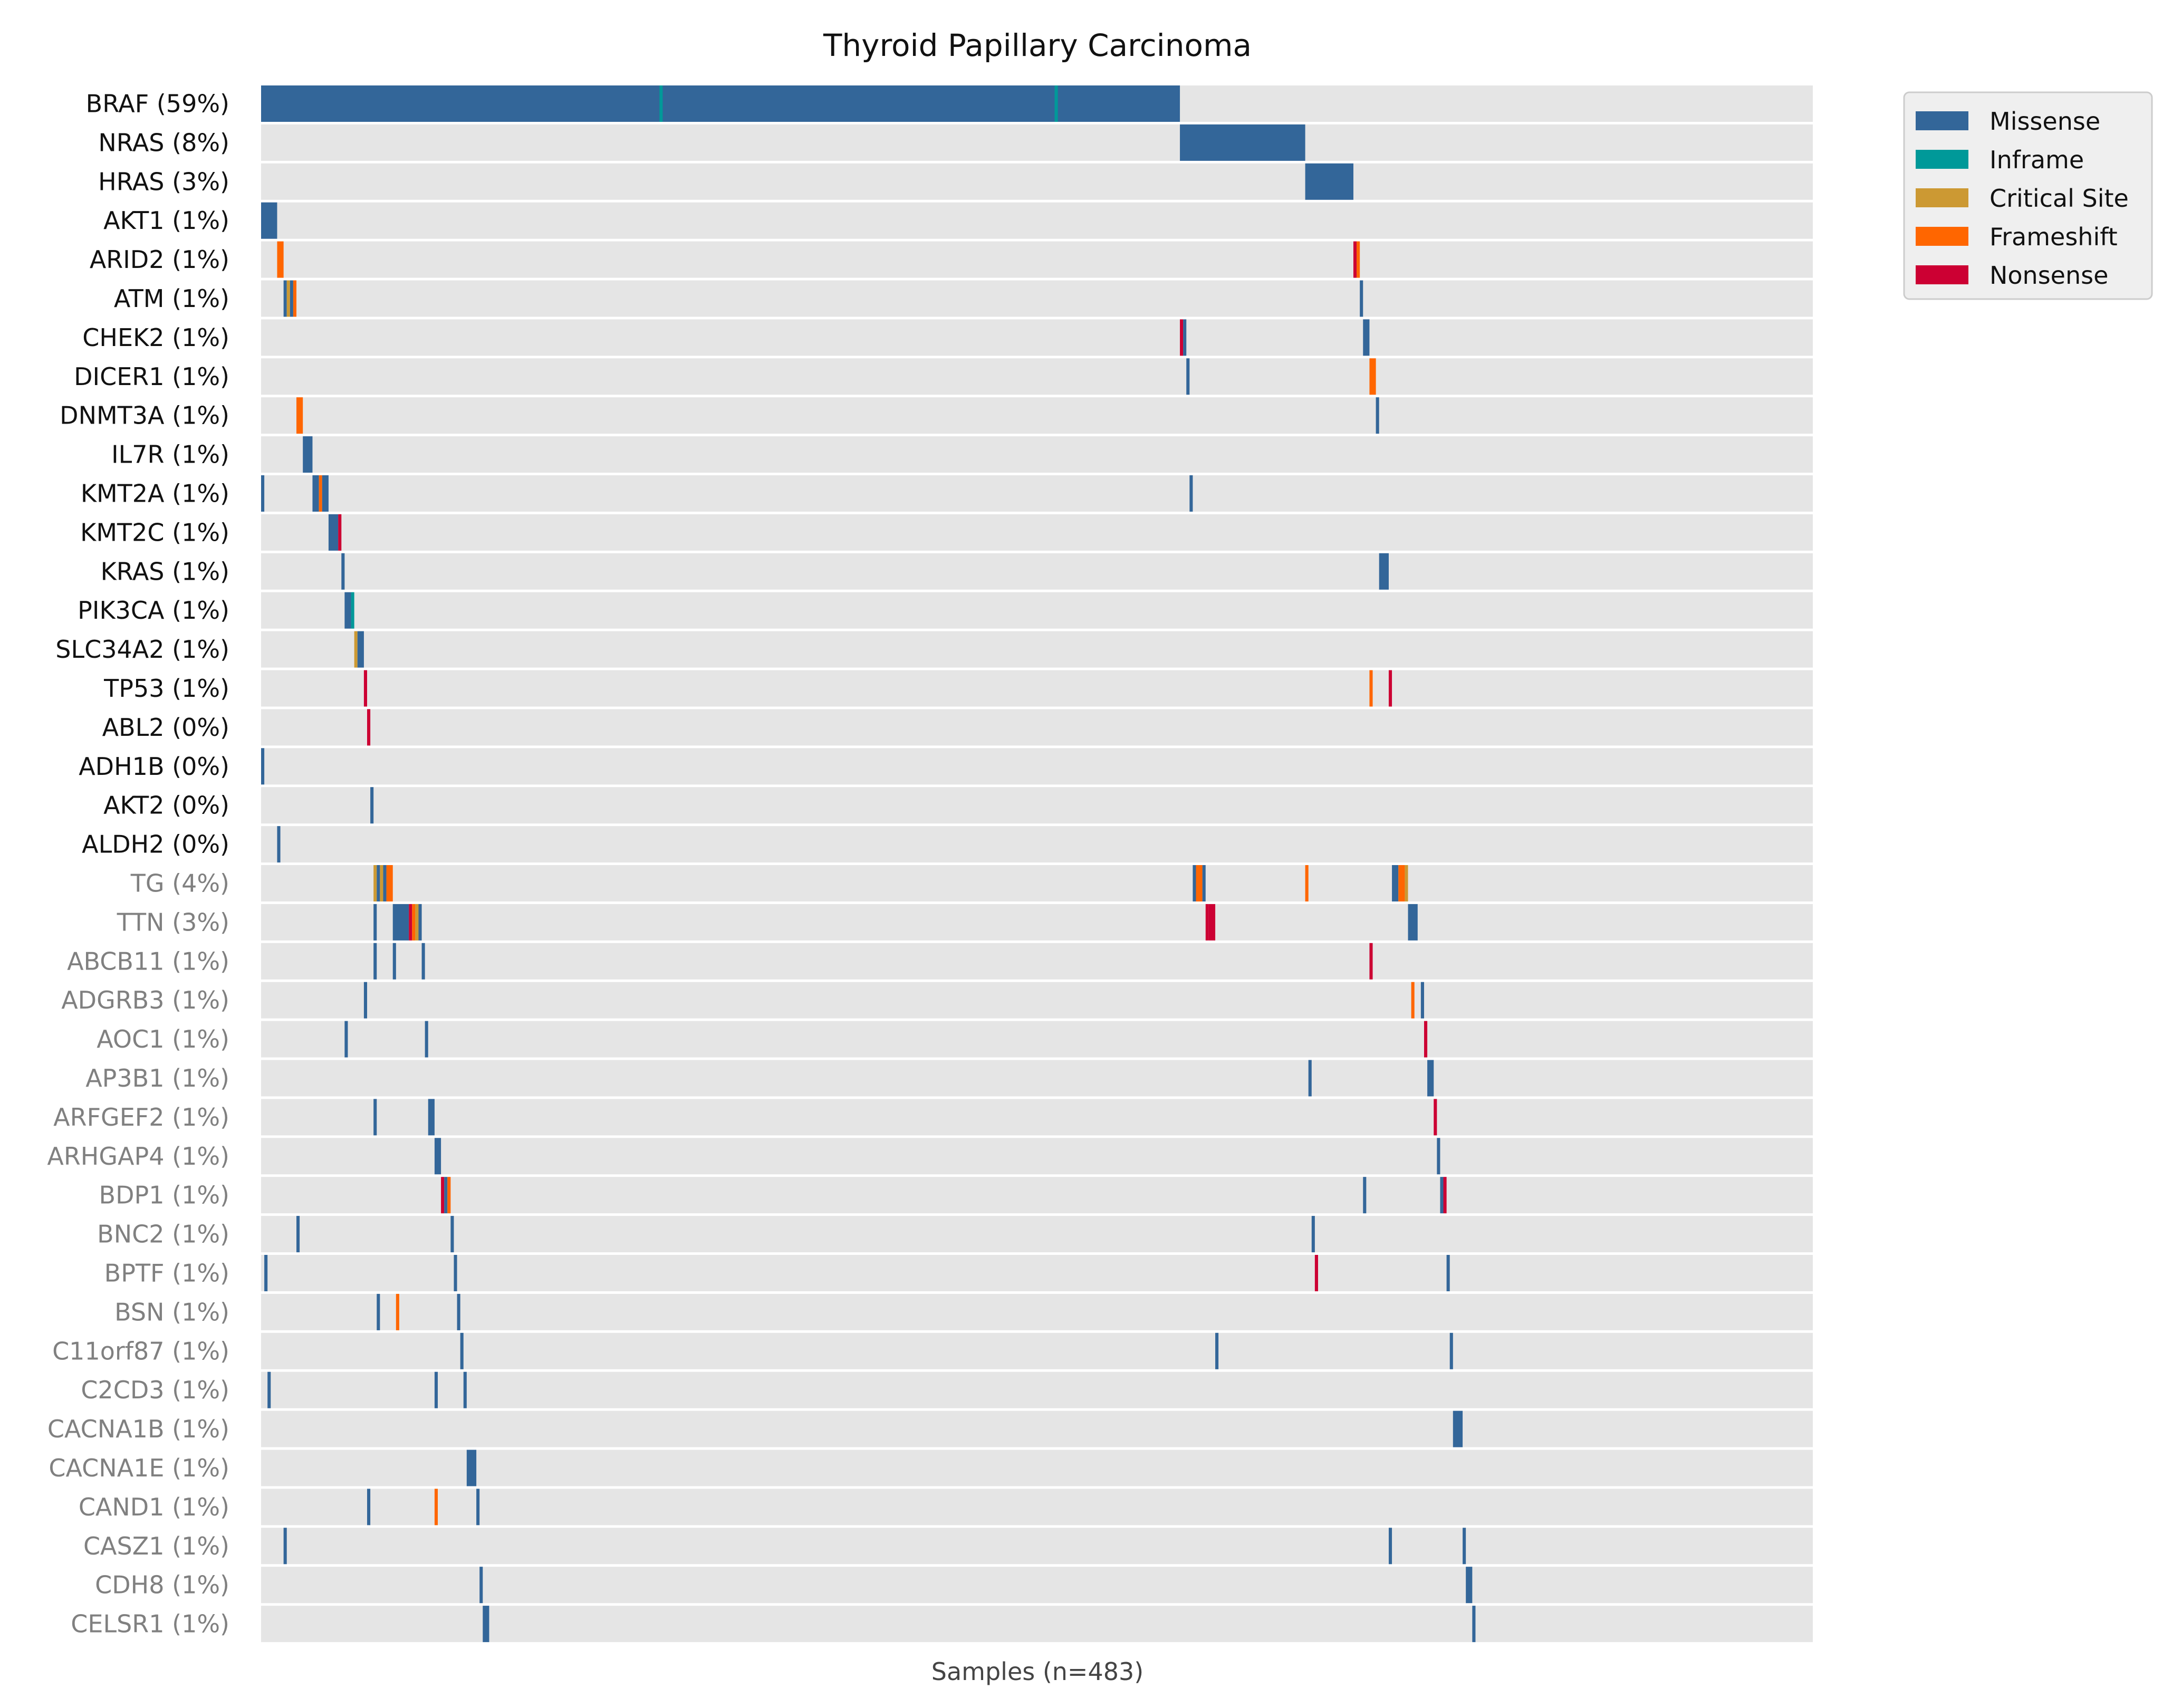  I want to click on gene-label-tp53: TP53 (1%), so click(166, 689).